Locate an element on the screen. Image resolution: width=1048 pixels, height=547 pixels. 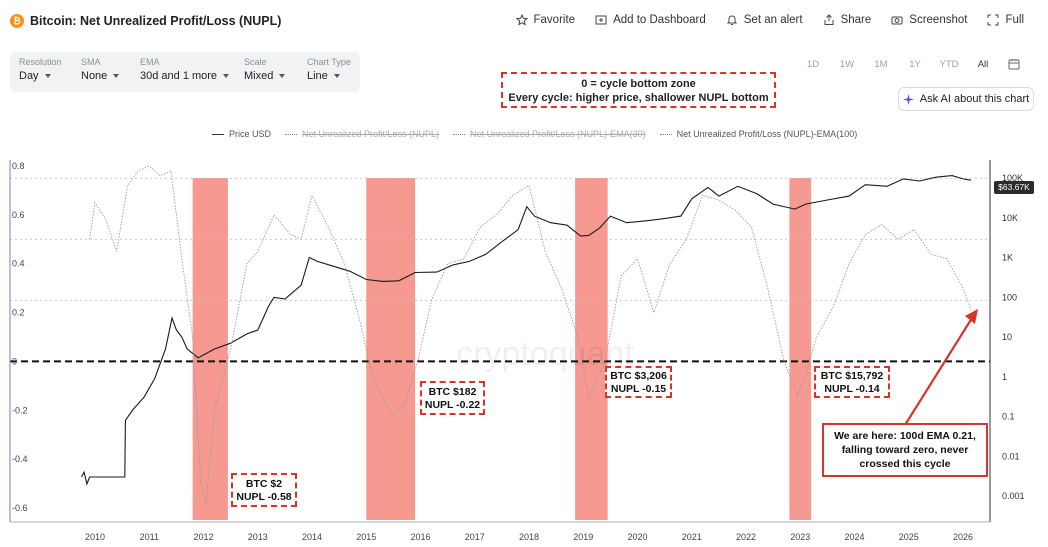
x-tick-label: 2026 is located at coordinates (963, 537).